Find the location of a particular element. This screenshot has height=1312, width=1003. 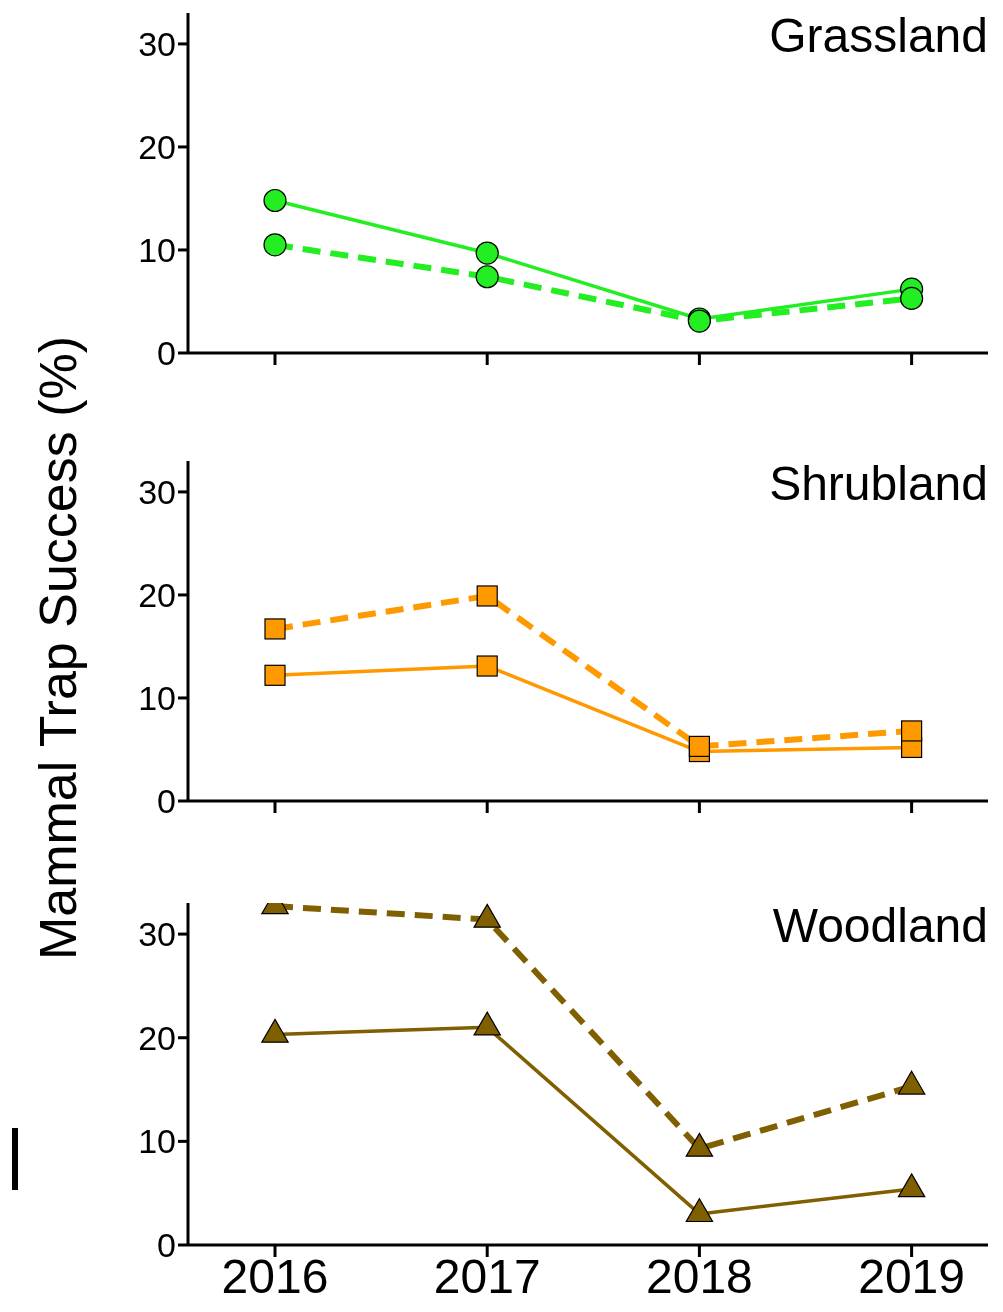

x-tick-label: 2017 is located at coordinates (487, 1277).